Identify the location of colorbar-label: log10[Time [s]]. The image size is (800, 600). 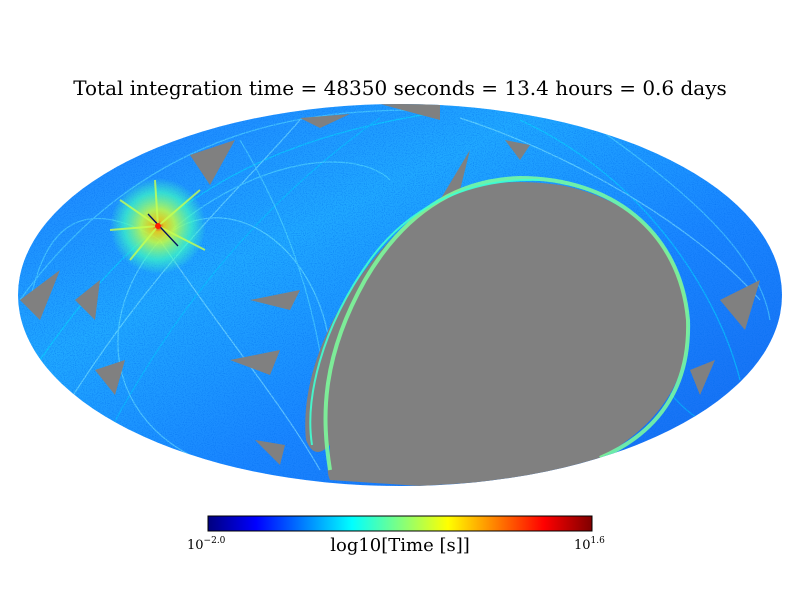
(400, 545).